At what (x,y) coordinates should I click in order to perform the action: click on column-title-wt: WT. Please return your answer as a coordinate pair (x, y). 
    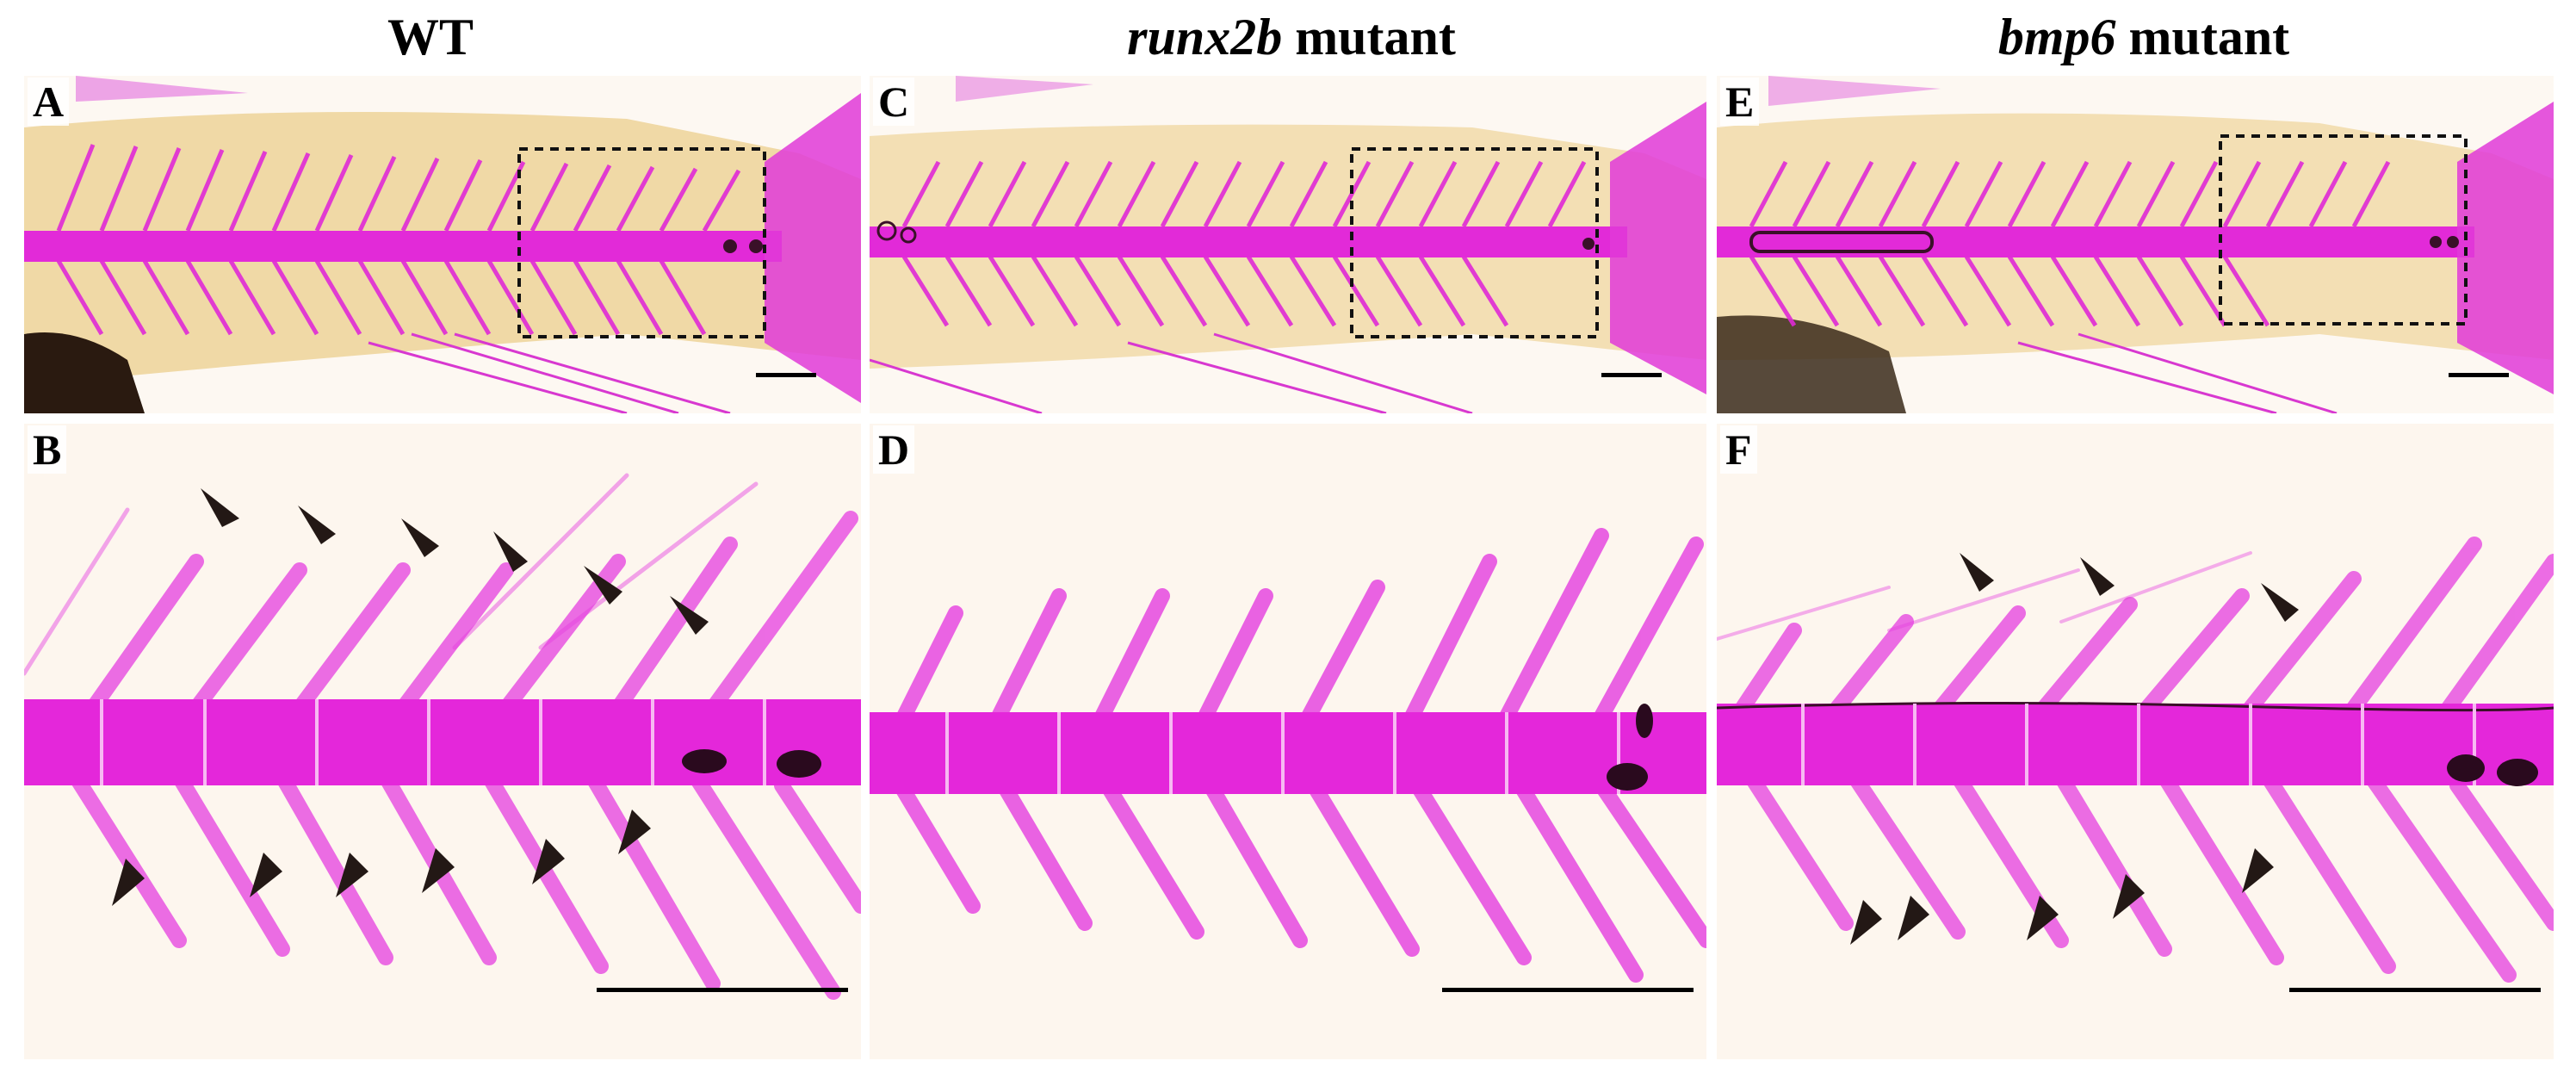
    Looking at the image, I should click on (430, 37).